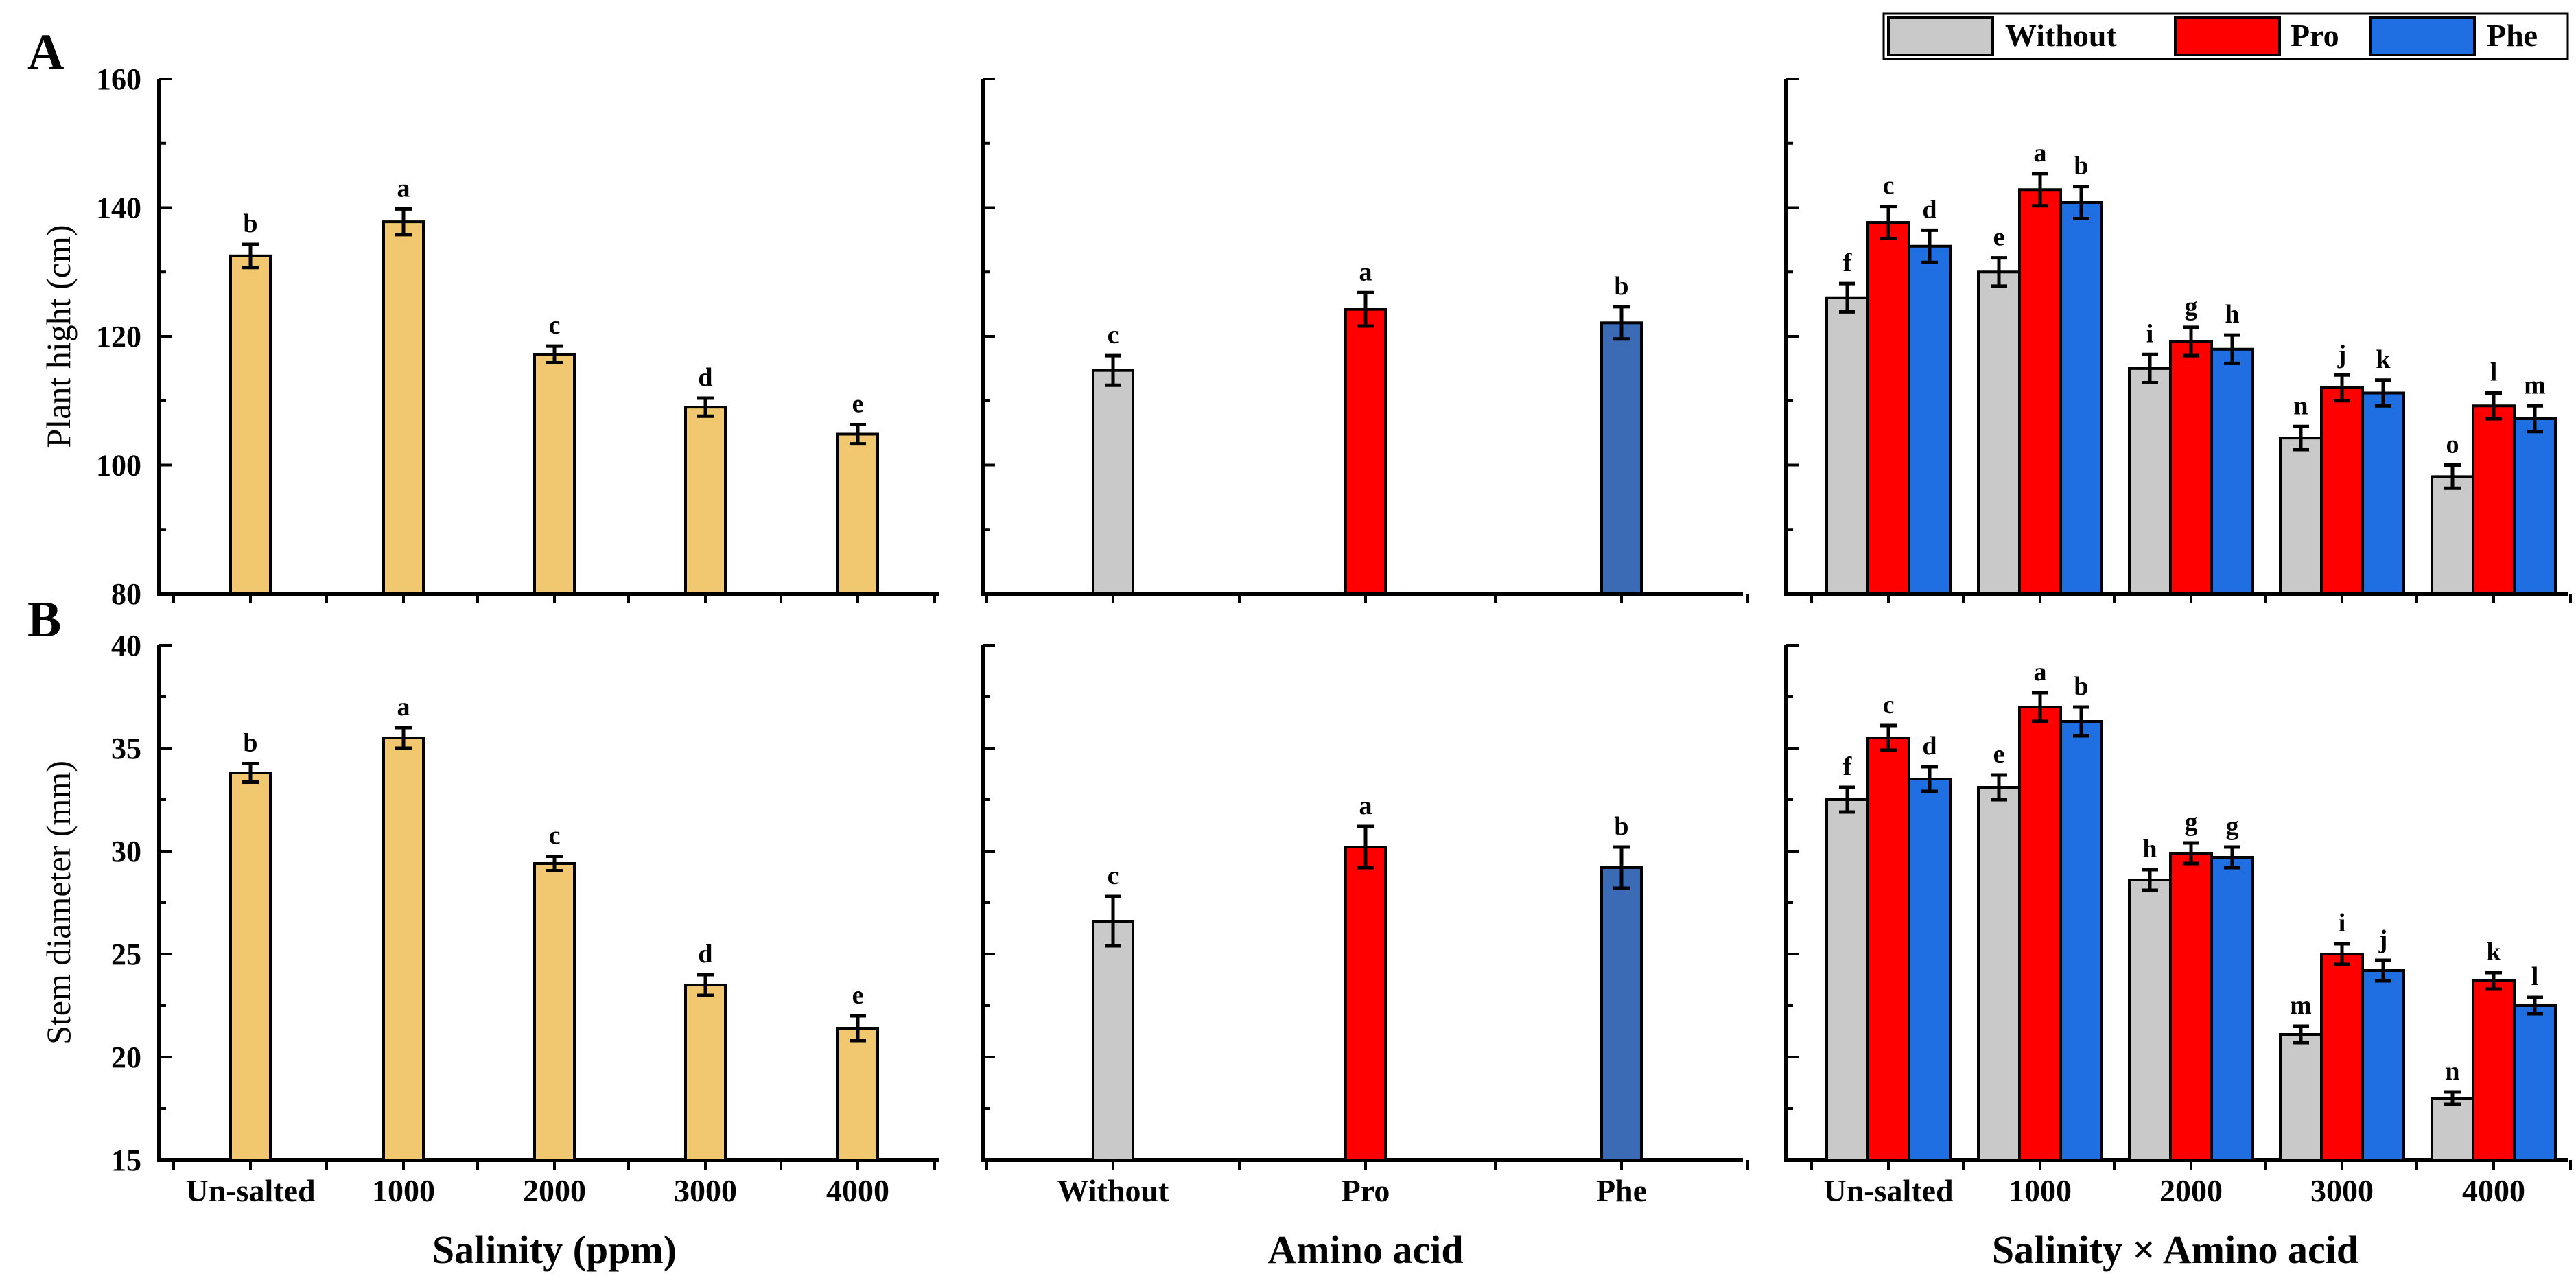 Image resolution: width=2576 pixels, height=1287 pixels. What do you see at coordinates (126, 748) in the screenshot?
I see `y-tick-label: 35` at bounding box center [126, 748].